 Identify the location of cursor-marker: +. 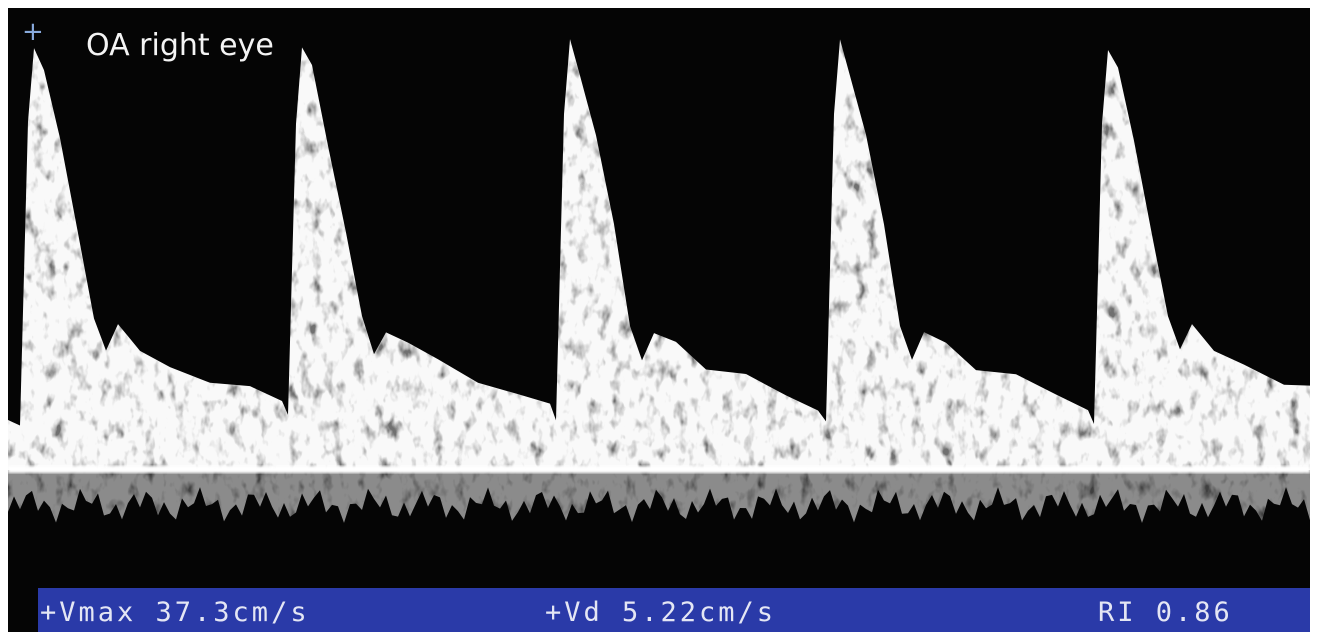
(33, 32).